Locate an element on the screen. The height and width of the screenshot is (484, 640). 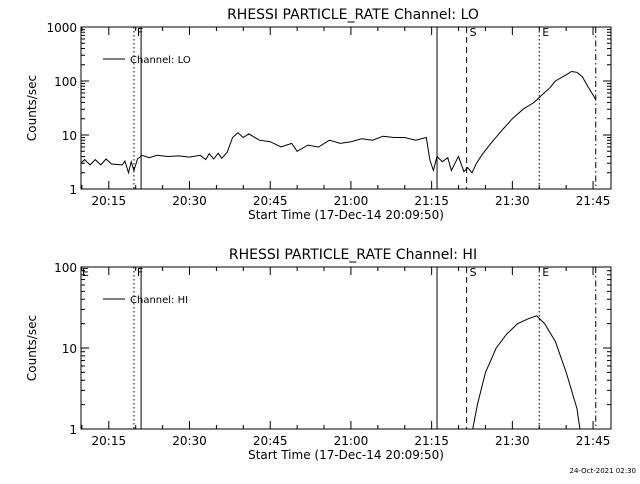
generation-timestamp: 24-Oct-2021 02:30 is located at coordinates (603, 471).